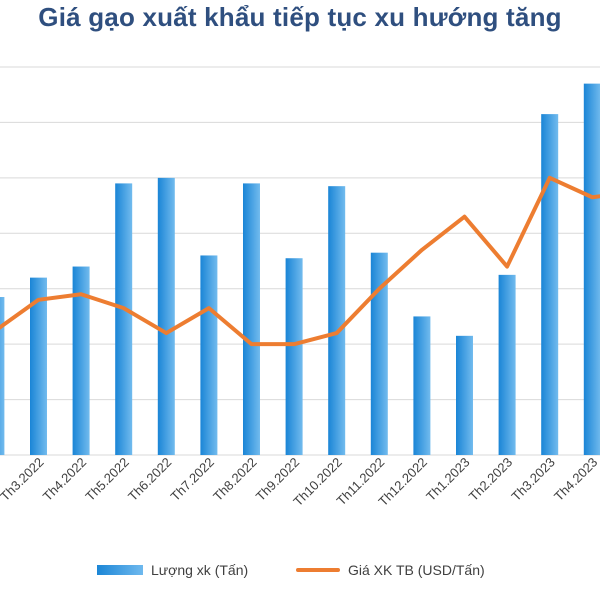  Describe the element at coordinates (447, 479) in the screenshot. I see `x-tick-label: Th1.2023` at that location.